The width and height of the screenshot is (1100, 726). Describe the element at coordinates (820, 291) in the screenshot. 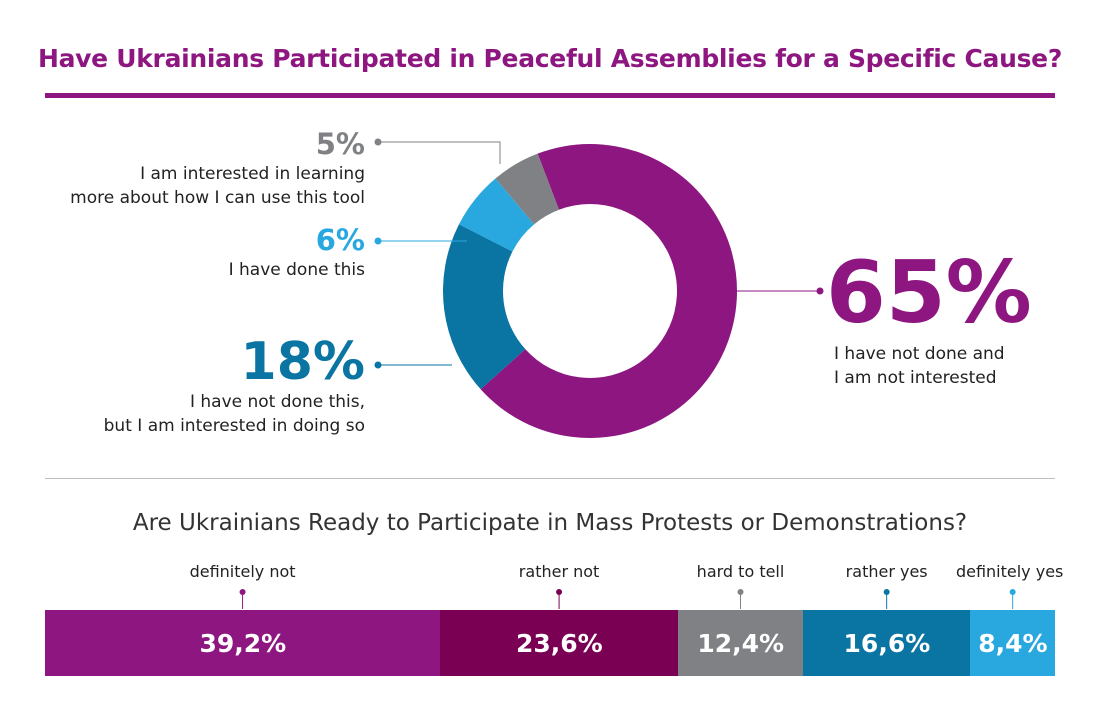

I see `leader-65-dot` at that location.